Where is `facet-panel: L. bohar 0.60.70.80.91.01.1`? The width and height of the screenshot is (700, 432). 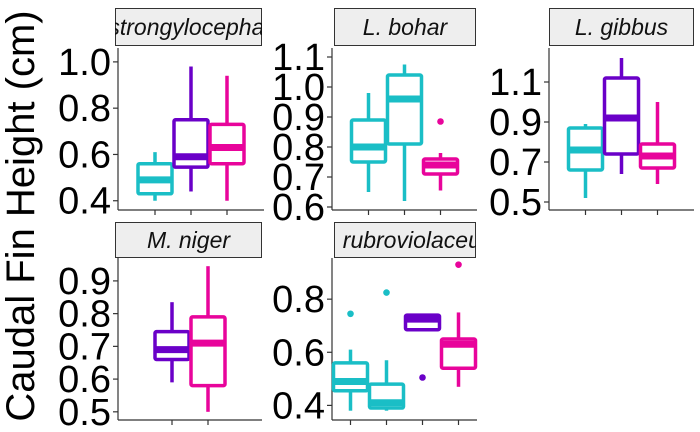 facet-panel: L. bohar 0.60.70.80.91.01.1 is located at coordinates (374, 118).